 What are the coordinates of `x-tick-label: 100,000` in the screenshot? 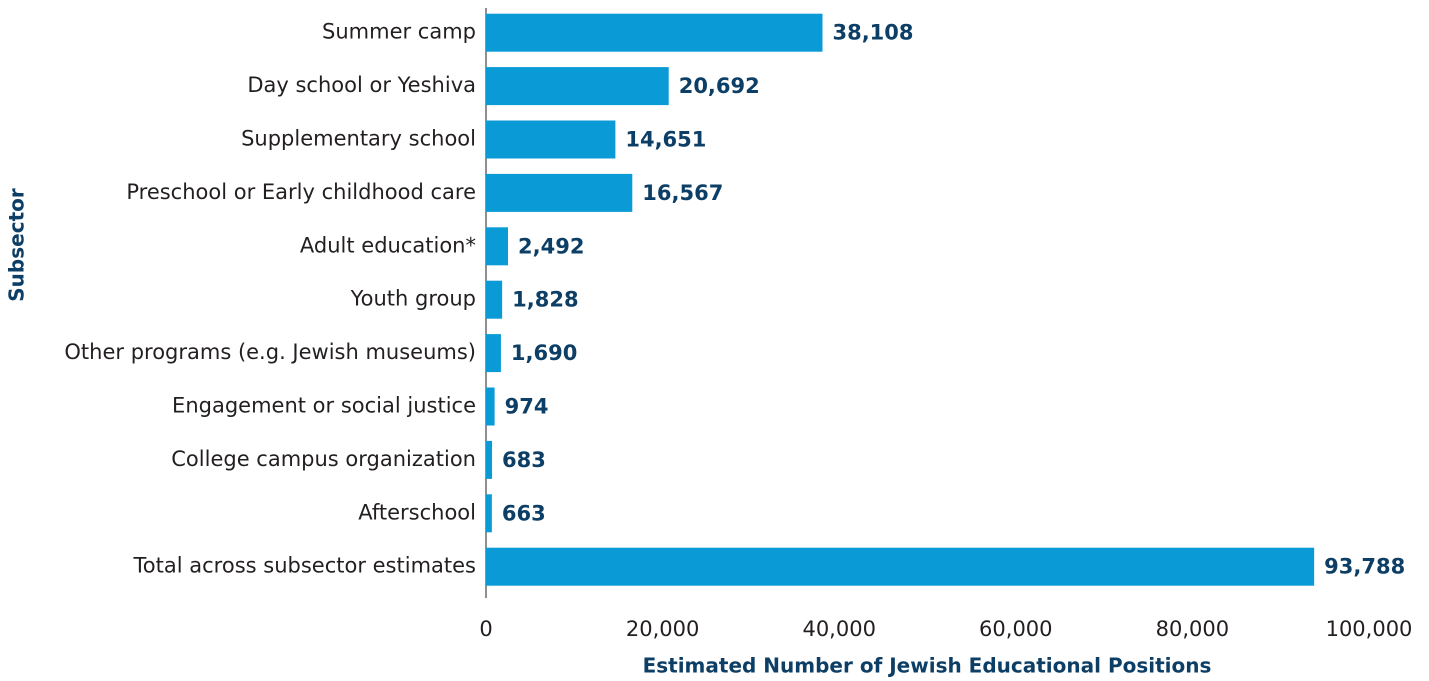 It's located at (1369, 629).